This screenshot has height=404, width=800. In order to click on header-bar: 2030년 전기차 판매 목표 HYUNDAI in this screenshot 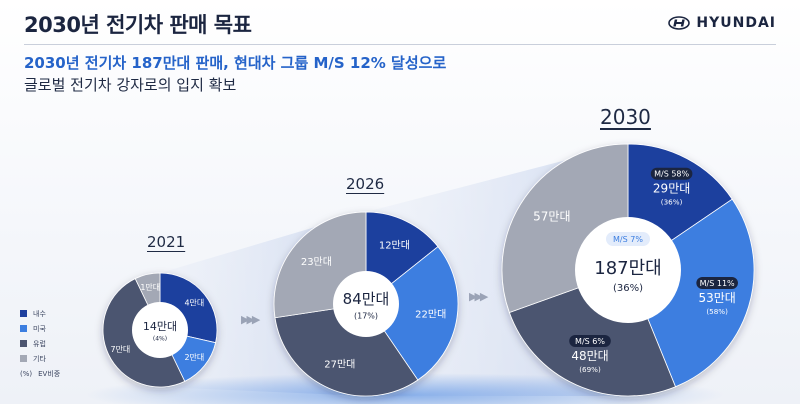, I will do `click(400, 21)`.